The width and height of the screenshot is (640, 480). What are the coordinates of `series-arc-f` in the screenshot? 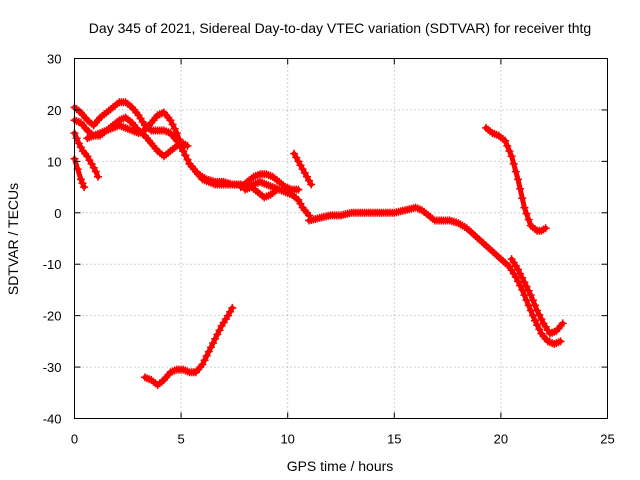 It's located at (269, 182).